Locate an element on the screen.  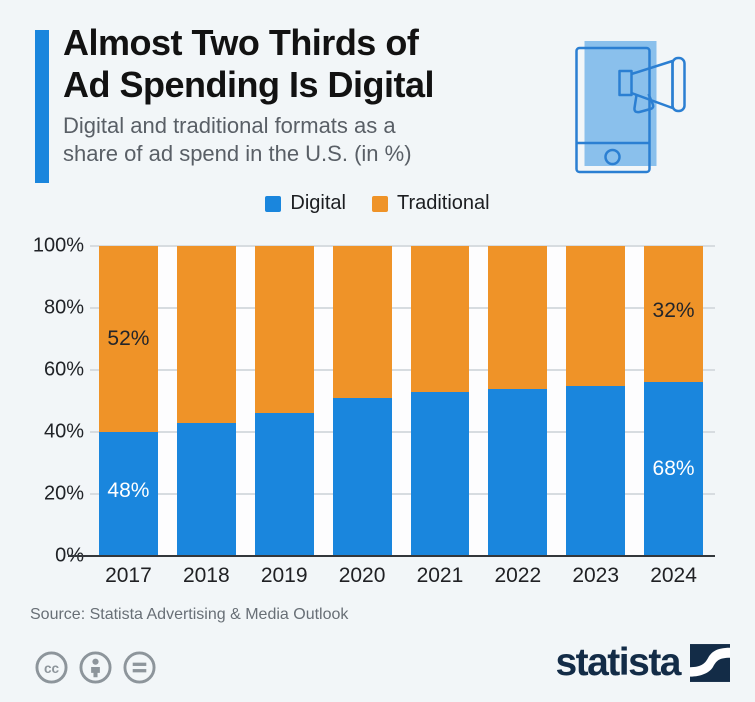
cc-attribution-icon is located at coordinates (95, 667).